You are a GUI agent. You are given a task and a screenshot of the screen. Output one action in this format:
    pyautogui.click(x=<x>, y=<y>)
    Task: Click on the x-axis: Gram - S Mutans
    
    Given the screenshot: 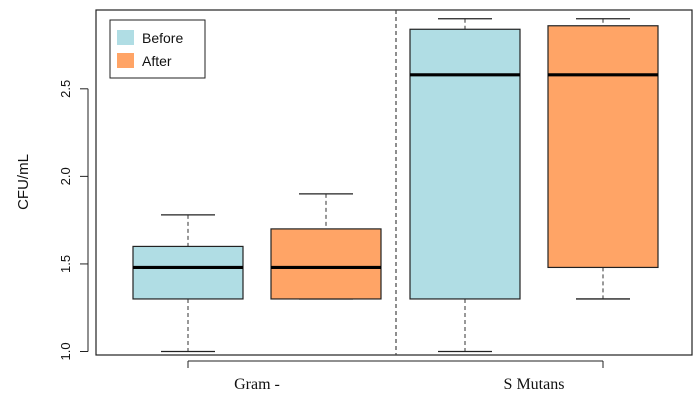 What is the action you would take?
    pyautogui.click(x=395, y=376)
    